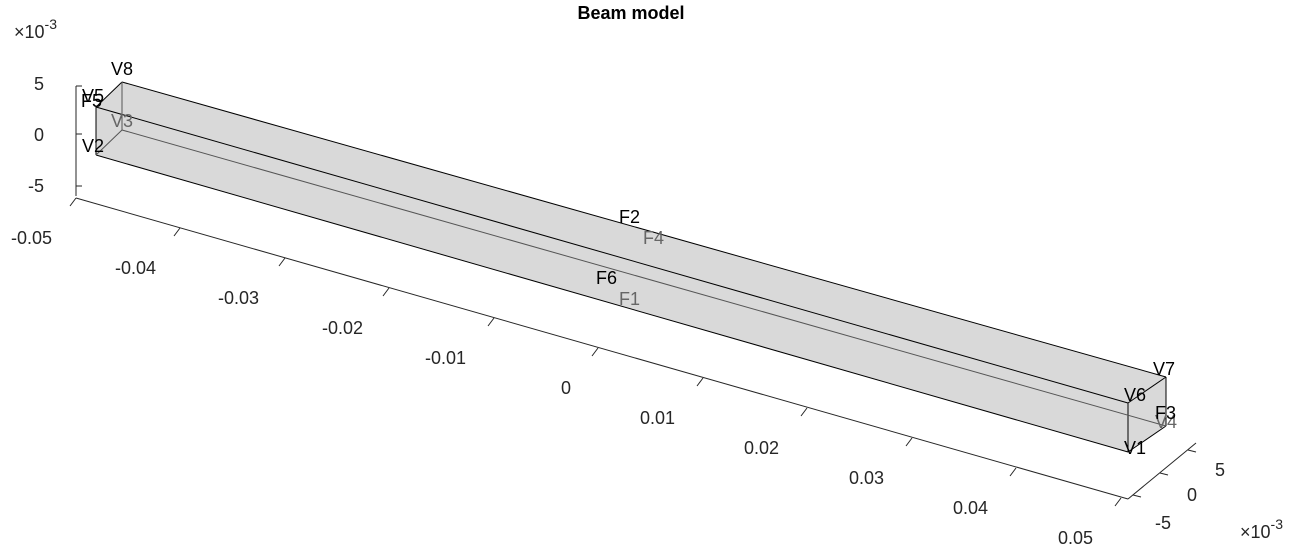  Describe the element at coordinates (91, 101) in the screenshot. I see `face-label: F5` at that location.